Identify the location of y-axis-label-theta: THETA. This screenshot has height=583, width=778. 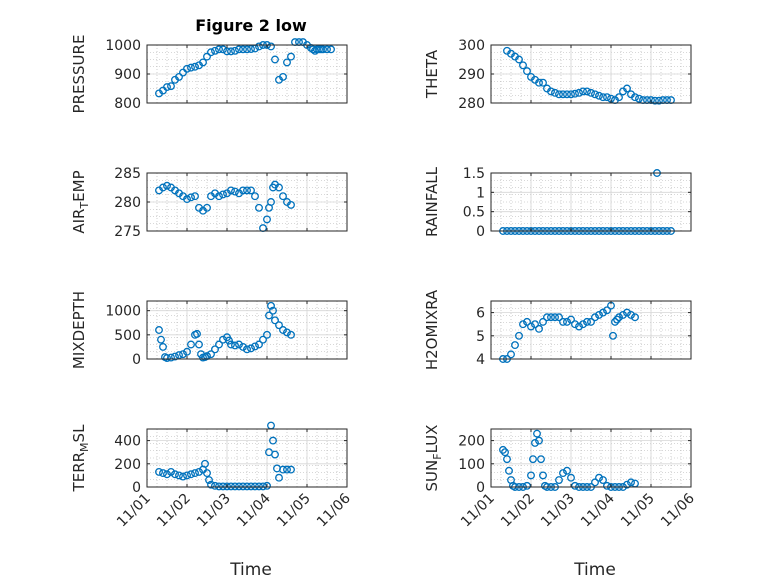
(432, 74).